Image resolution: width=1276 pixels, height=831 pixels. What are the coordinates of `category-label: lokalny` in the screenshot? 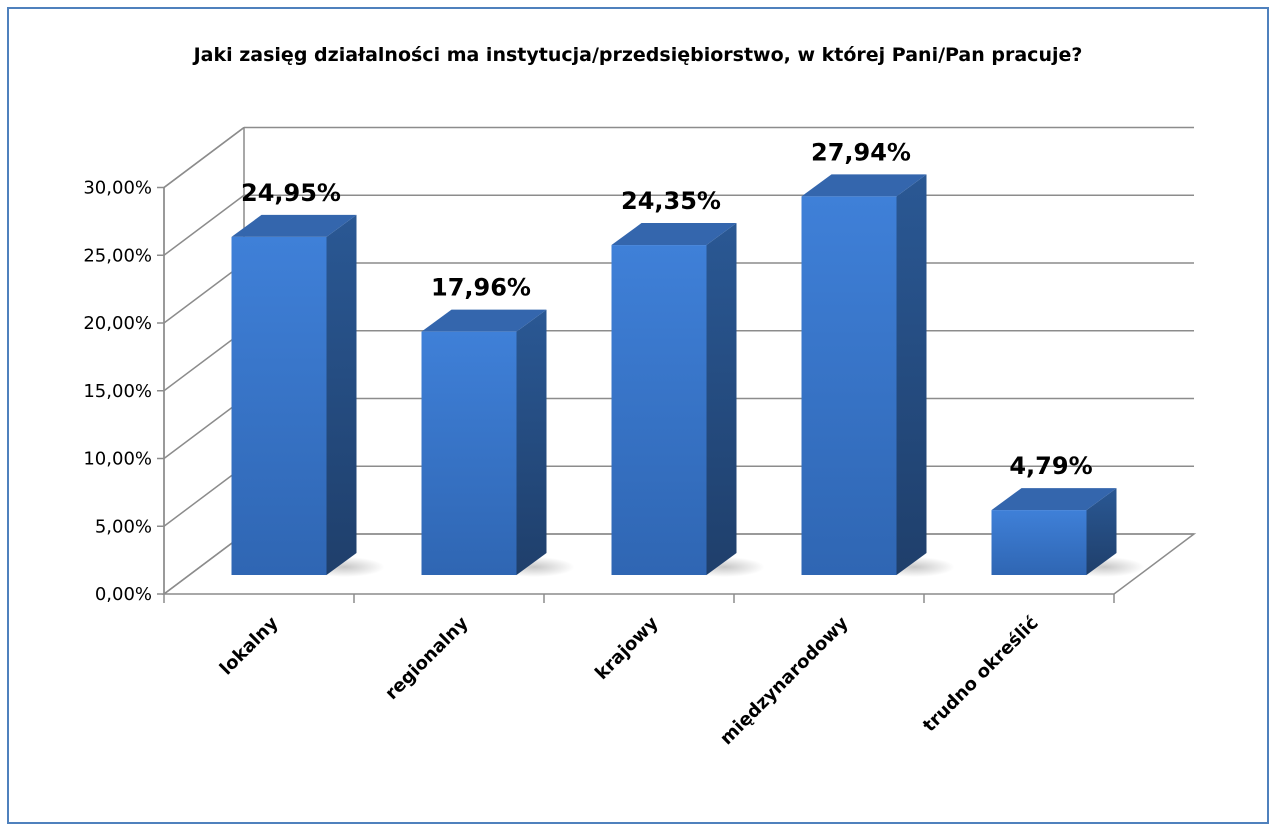 It's located at (249, 646).